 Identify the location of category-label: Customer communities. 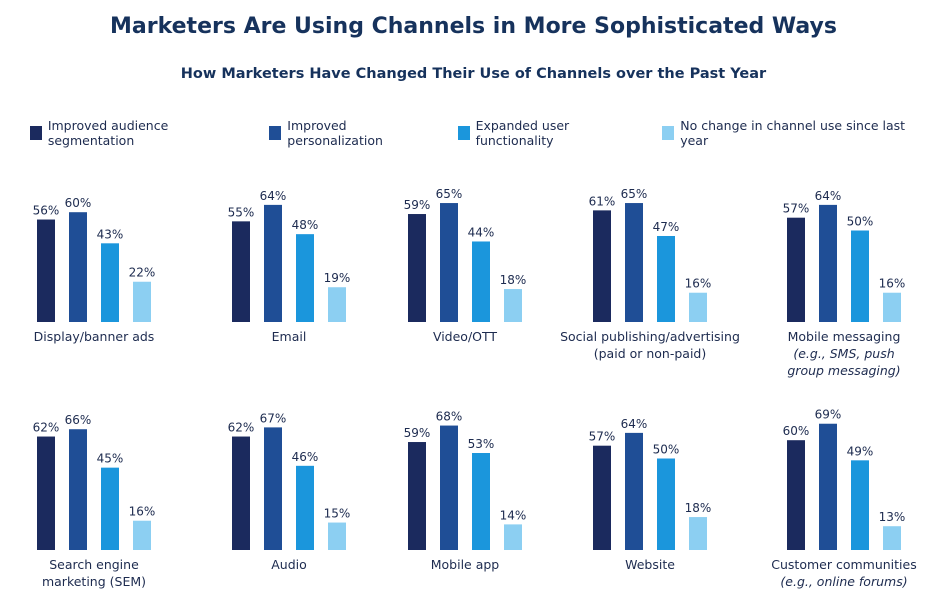
(843, 564).